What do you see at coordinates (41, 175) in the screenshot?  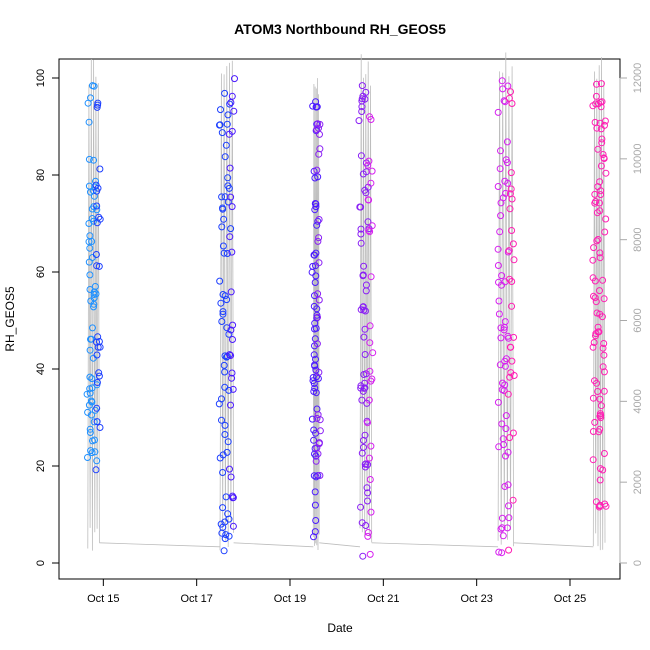 I see `y-tick-label: 80` at bounding box center [41, 175].